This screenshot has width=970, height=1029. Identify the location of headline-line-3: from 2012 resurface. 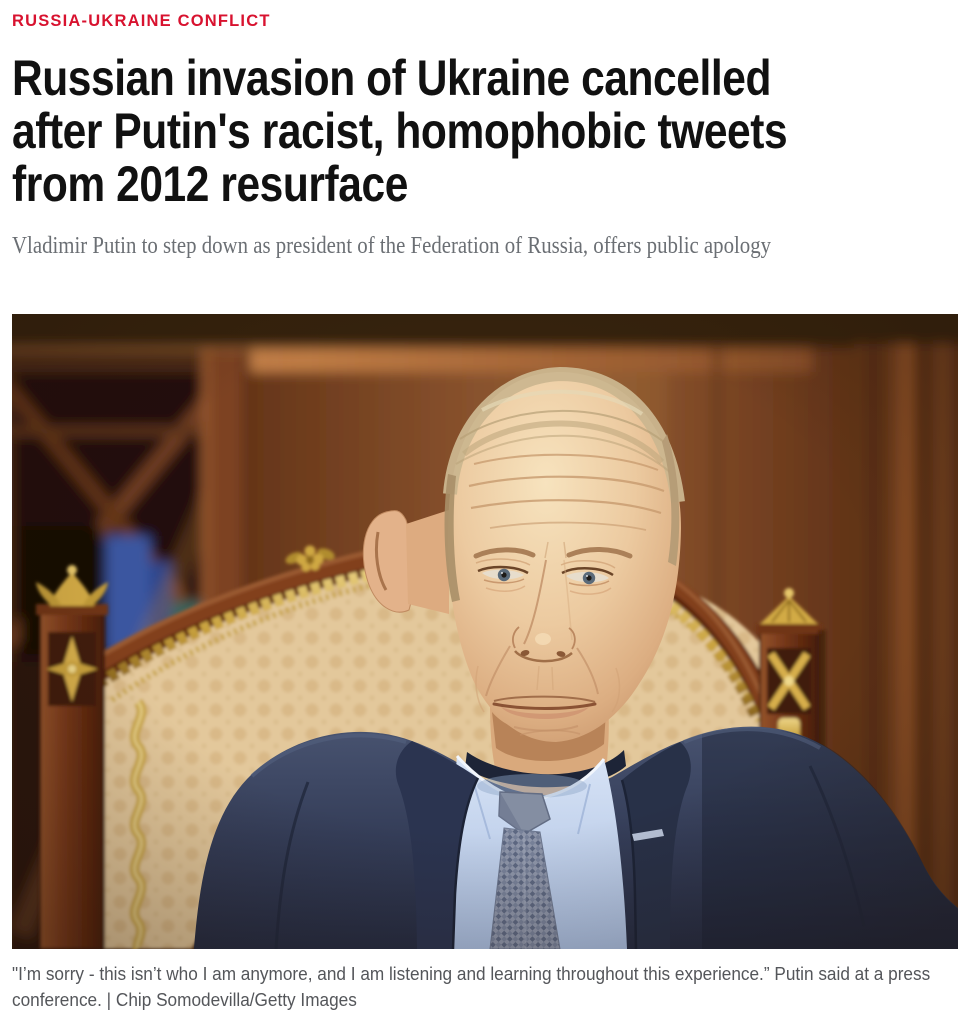
(210, 184).